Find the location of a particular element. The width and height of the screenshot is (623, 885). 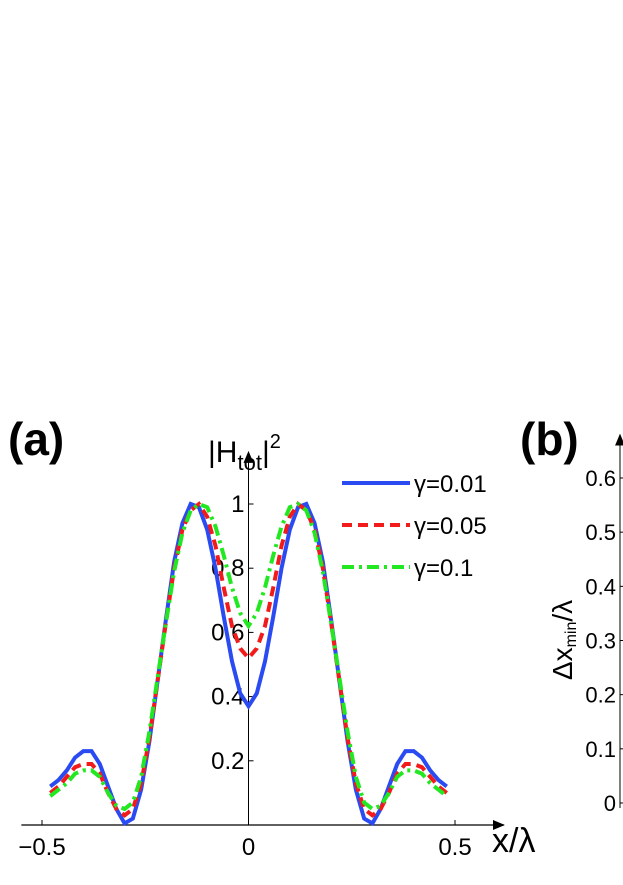

panel-label: (a) is located at coordinates (36, 439).